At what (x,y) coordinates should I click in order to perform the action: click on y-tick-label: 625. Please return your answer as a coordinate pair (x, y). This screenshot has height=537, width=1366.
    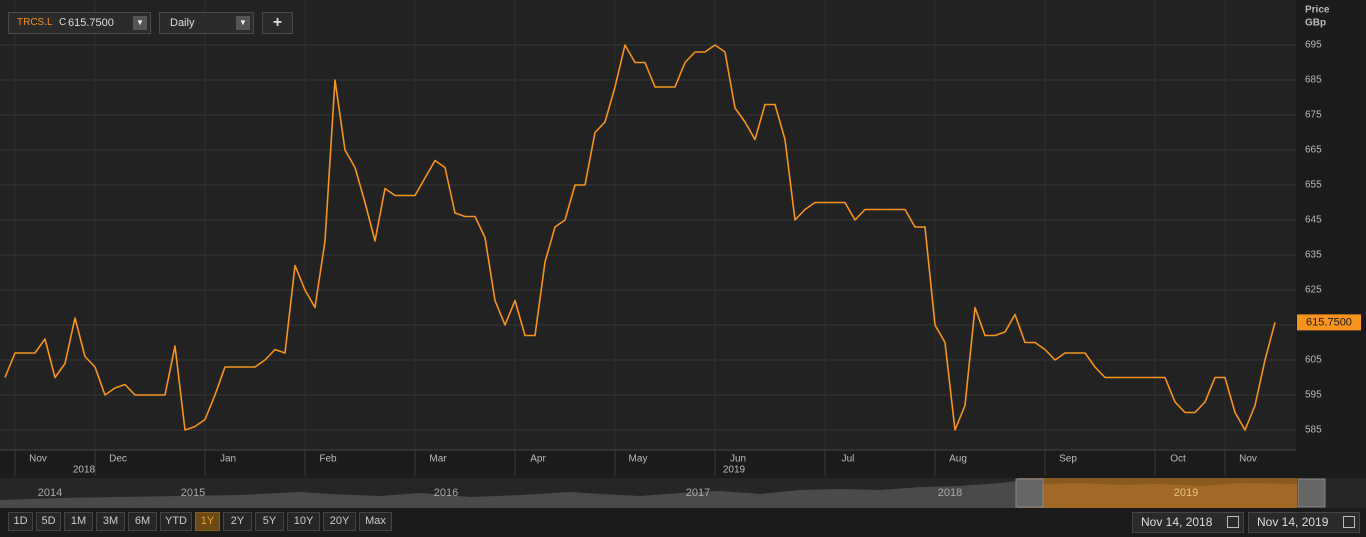
    Looking at the image, I should click on (1313, 290).